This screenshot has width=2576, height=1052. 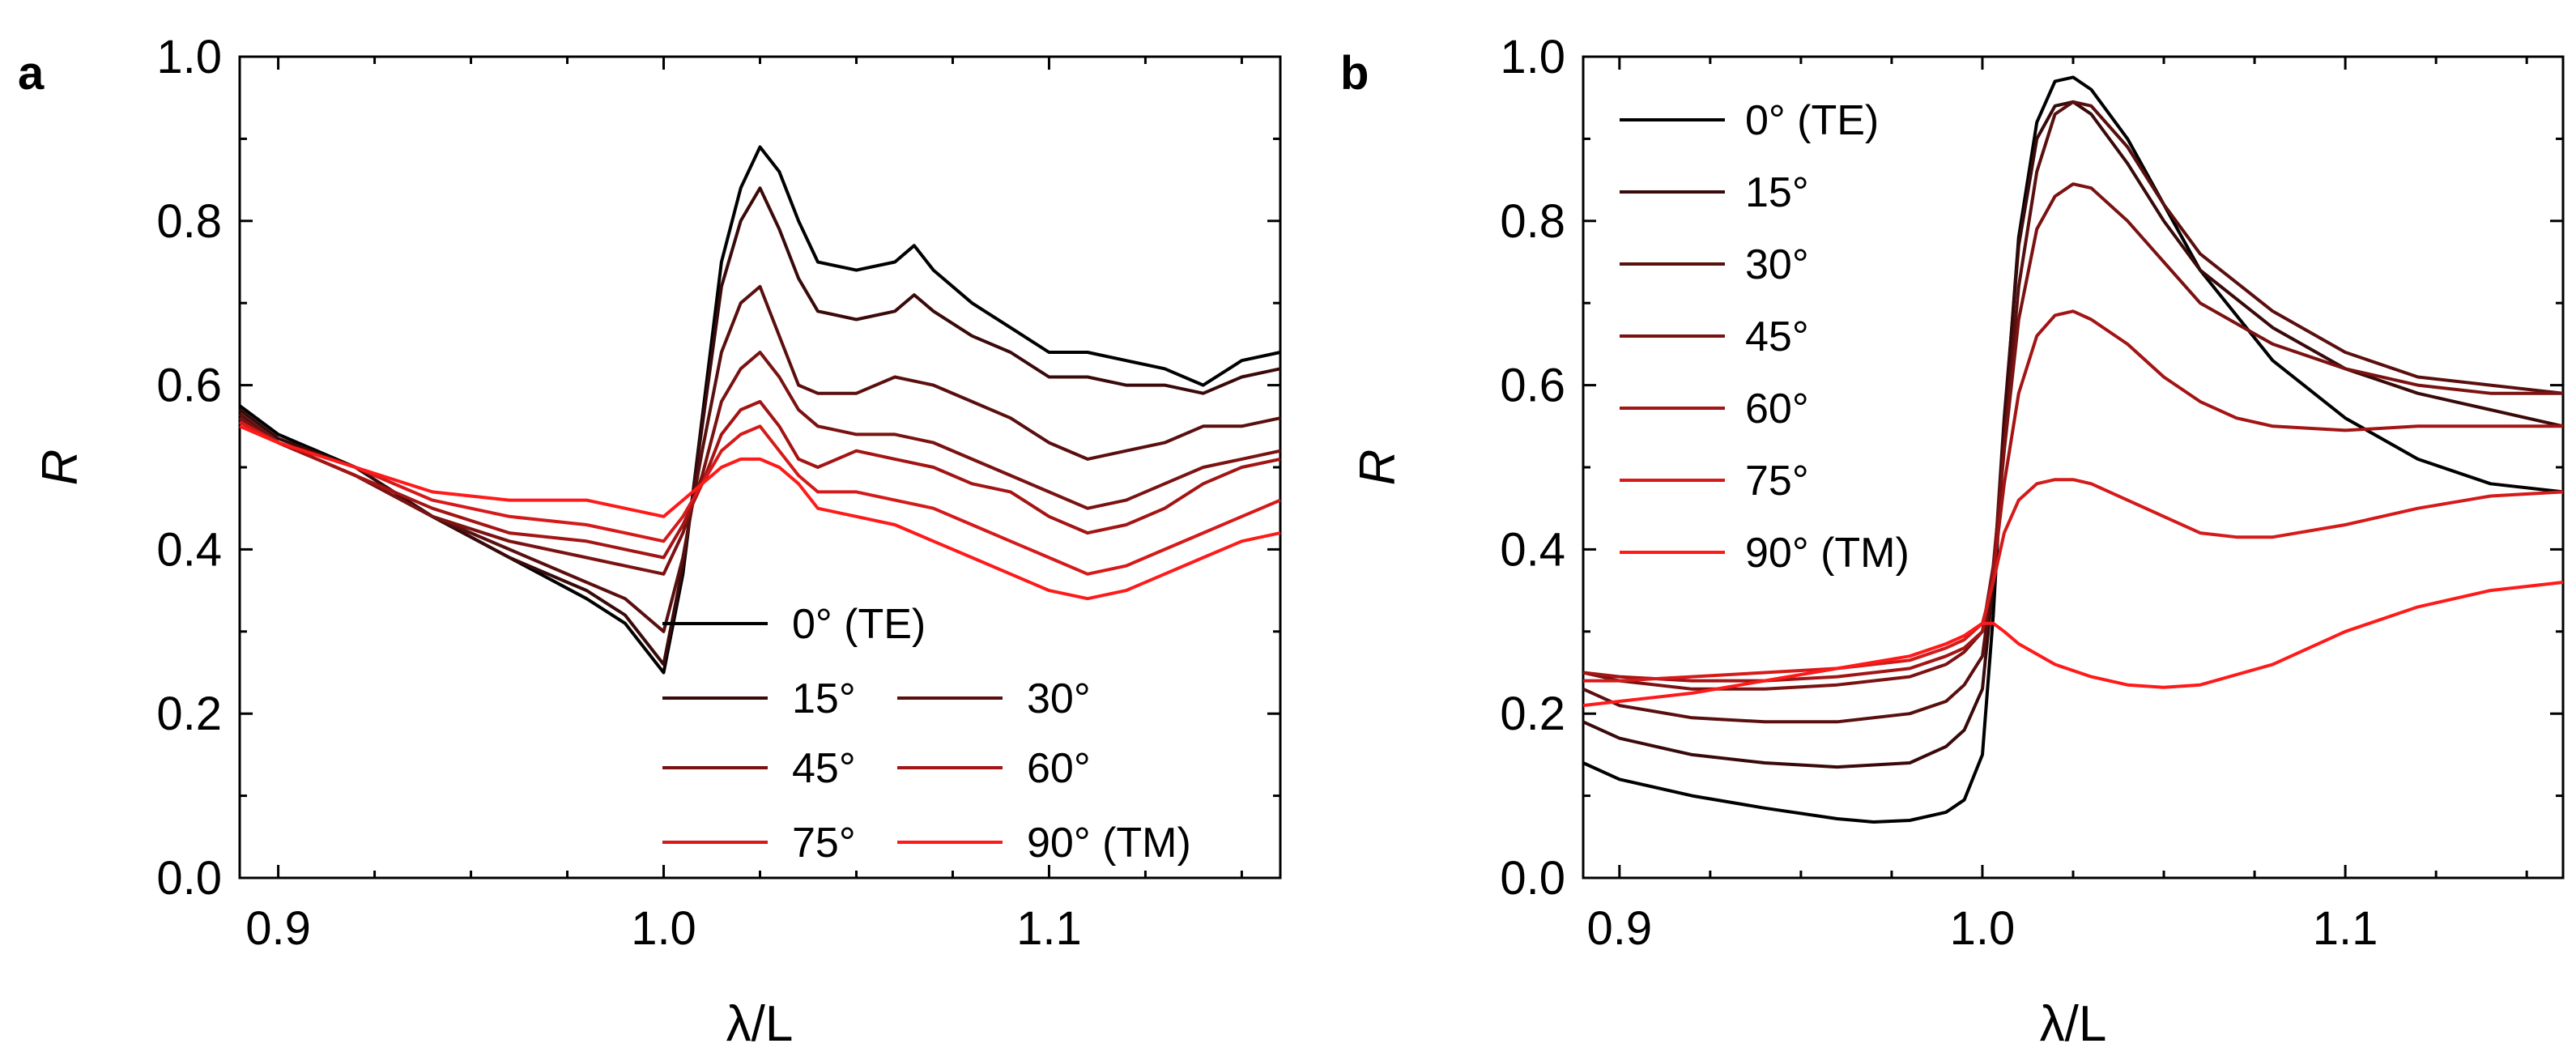 I want to click on panel-label: b, so click(x=1354, y=74).